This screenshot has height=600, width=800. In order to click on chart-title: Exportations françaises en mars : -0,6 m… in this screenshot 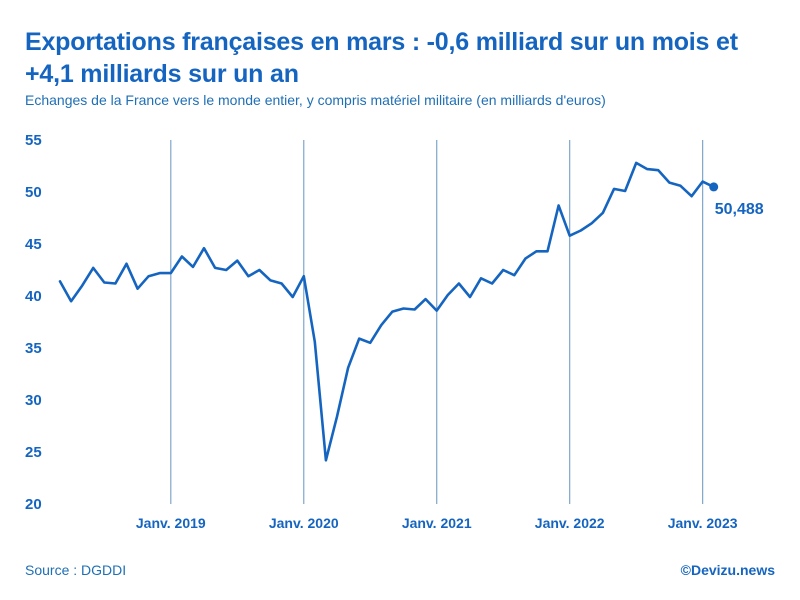, I will do `click(405, 58)`.